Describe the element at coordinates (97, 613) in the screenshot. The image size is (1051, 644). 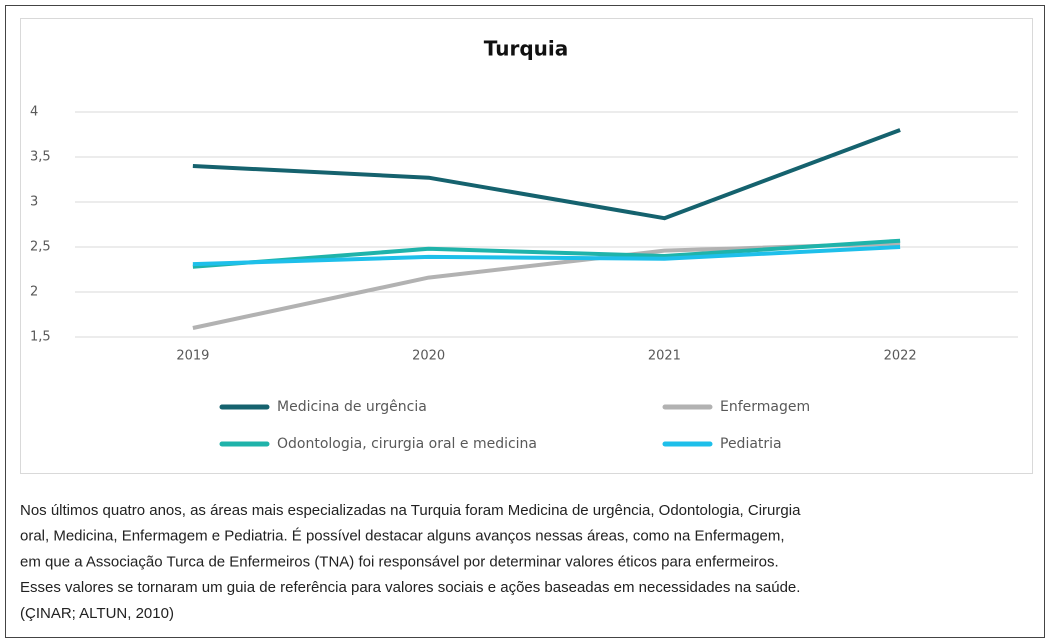
I see `caption-line: (ÇINAR; ALTUN, 2010)` at that location.